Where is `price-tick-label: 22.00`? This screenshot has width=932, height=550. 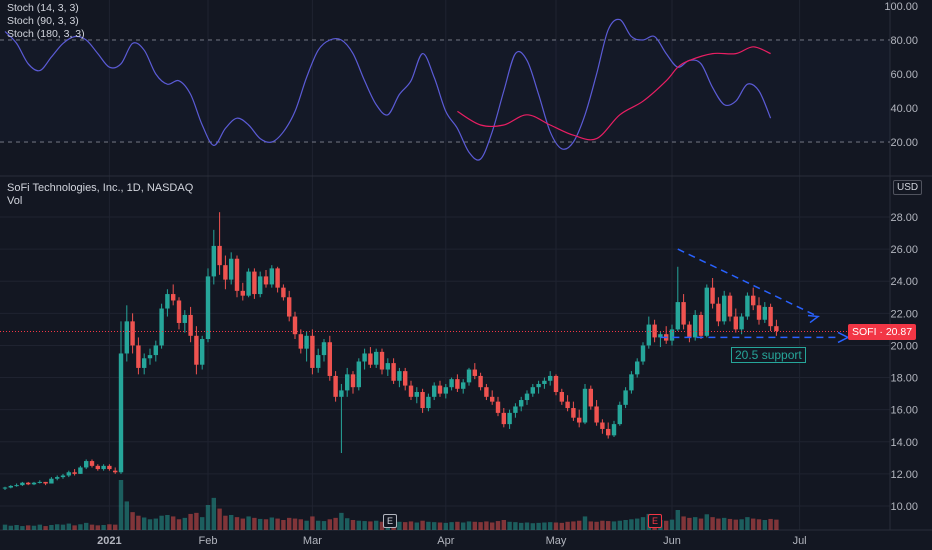 price-tick-label: 22.00 is located at coordinates (904, 314).